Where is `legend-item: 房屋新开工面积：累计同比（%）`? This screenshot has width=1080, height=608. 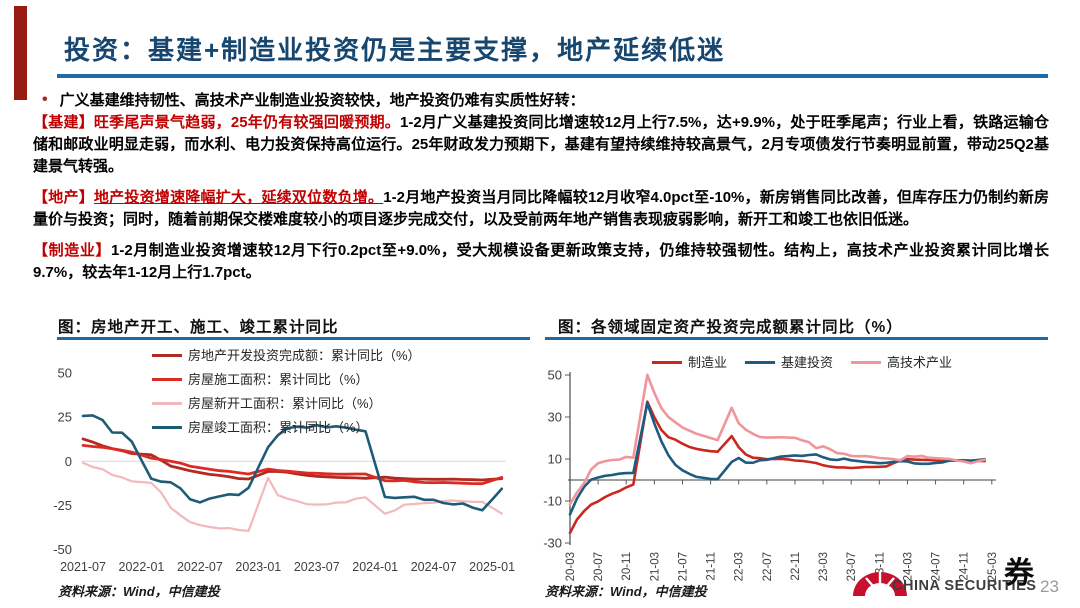 legend-item: 房屋新开工面积：累计同比（%） is located at coordinates (286, 404).